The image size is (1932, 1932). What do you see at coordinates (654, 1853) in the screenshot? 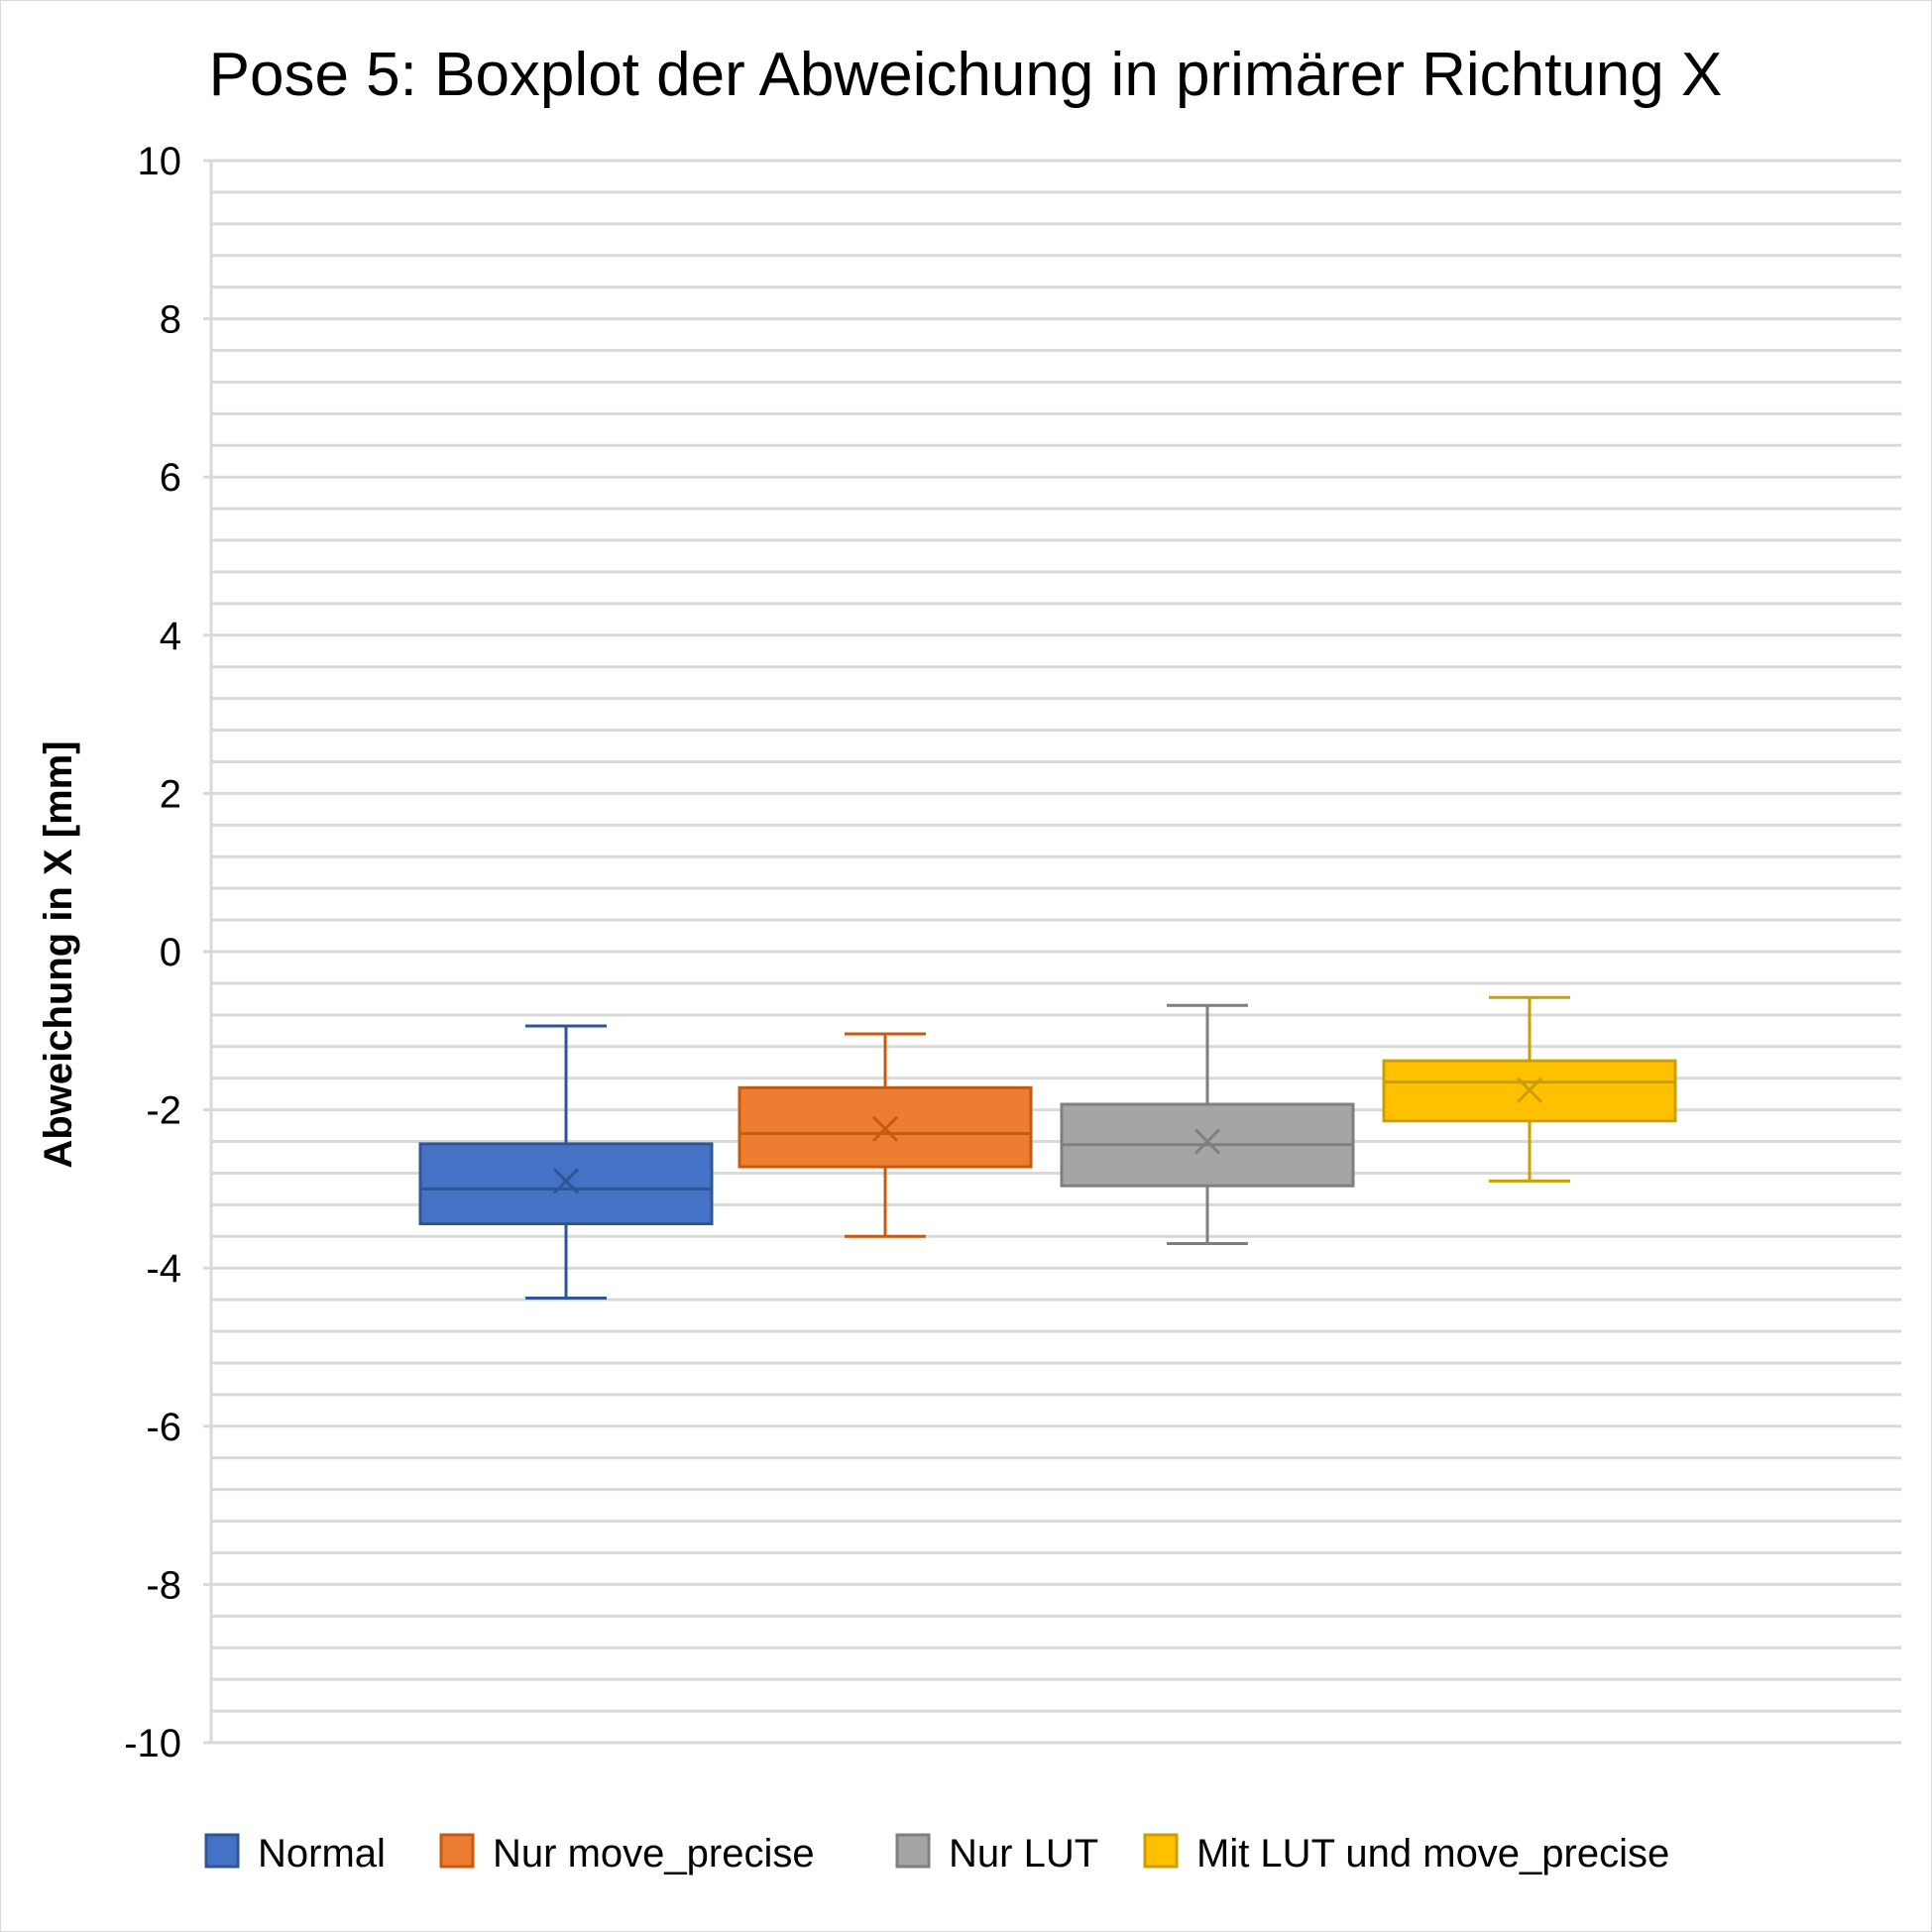
I see `legend-label: Nur move_precise` at bounding box center [654, 1853].